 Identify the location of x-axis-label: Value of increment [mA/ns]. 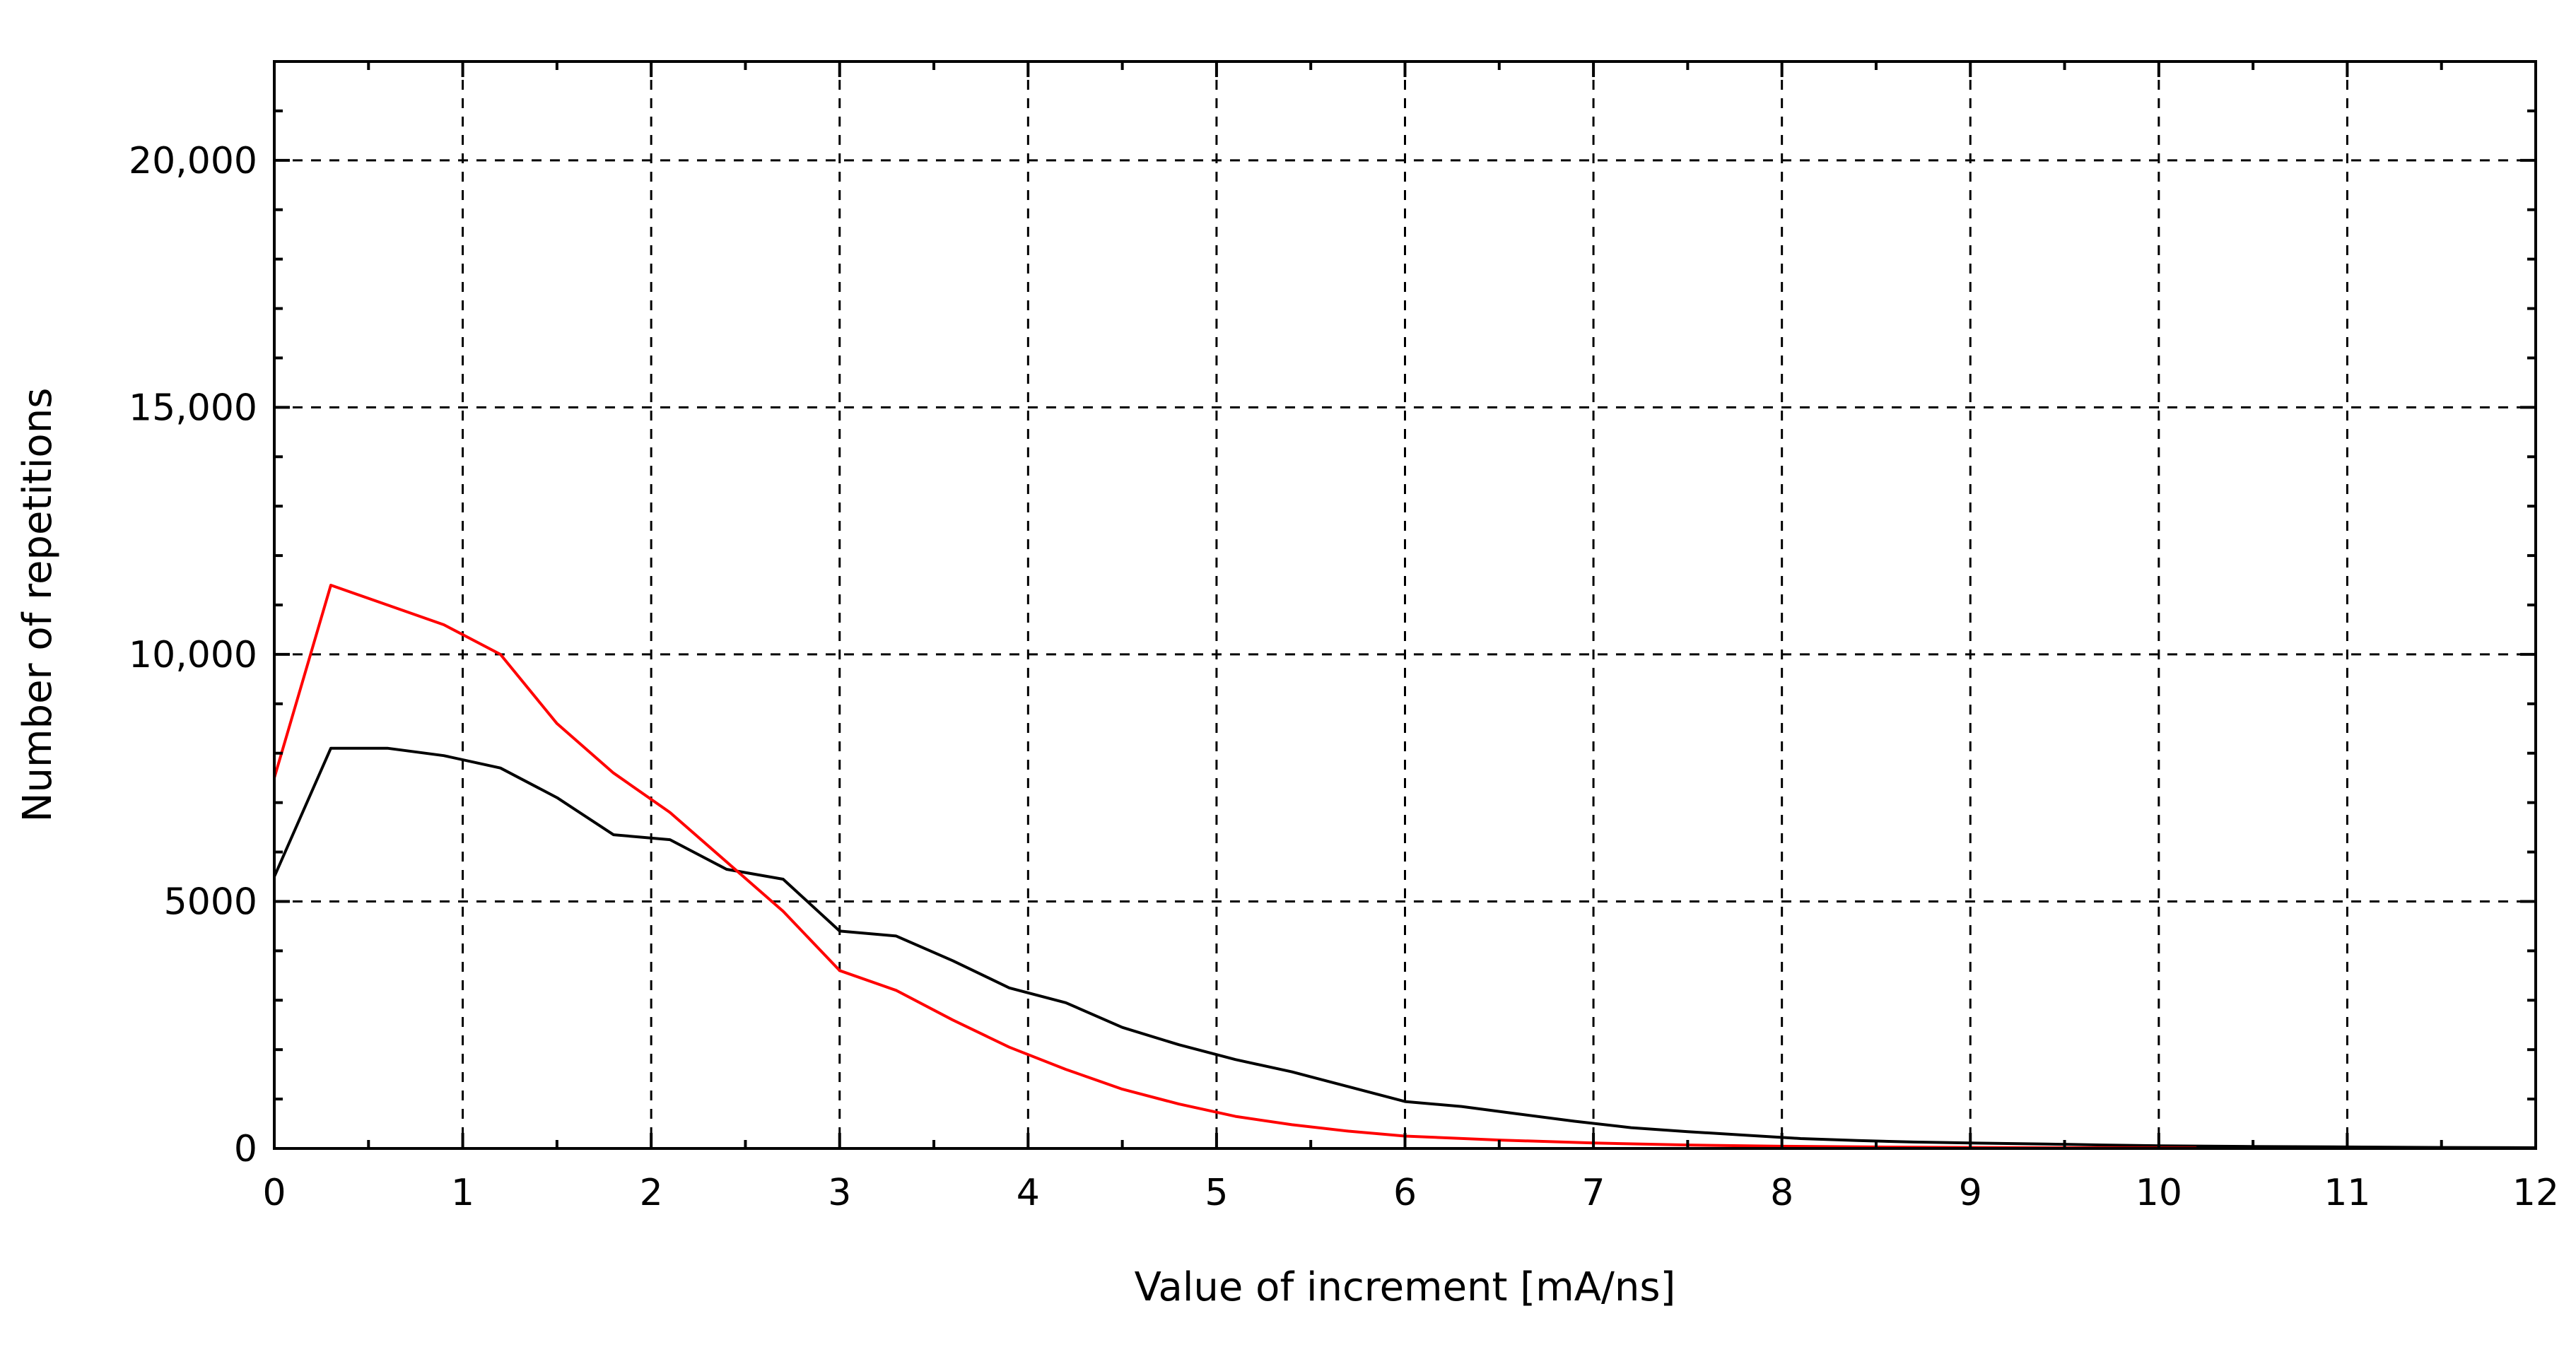
(1405, 1287).